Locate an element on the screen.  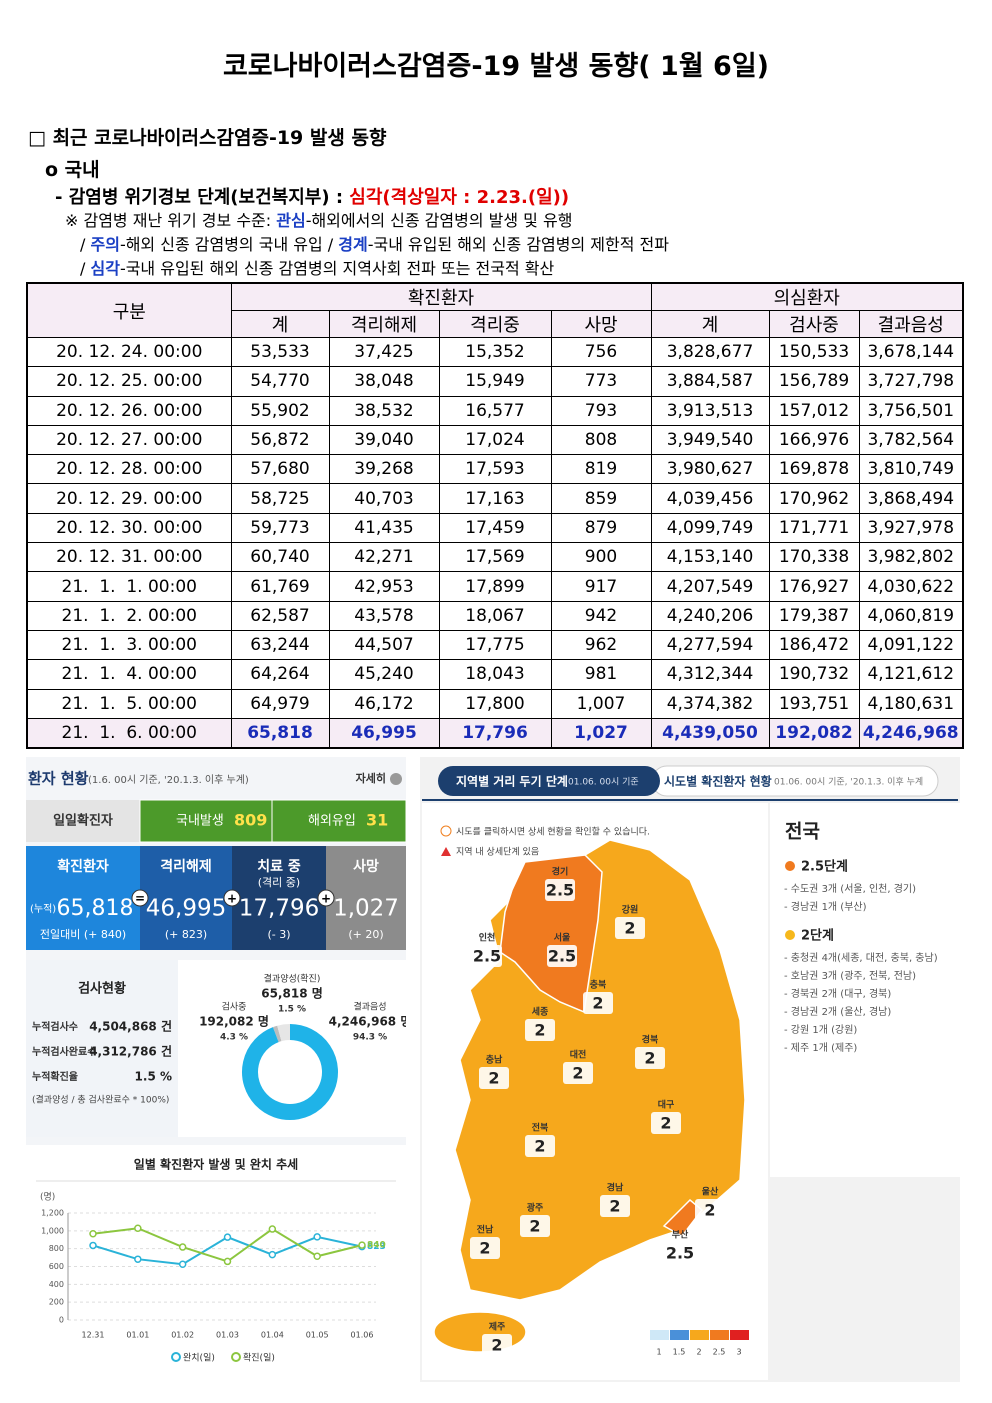
card-value: 1,027 is located at coordinates (366, 909).